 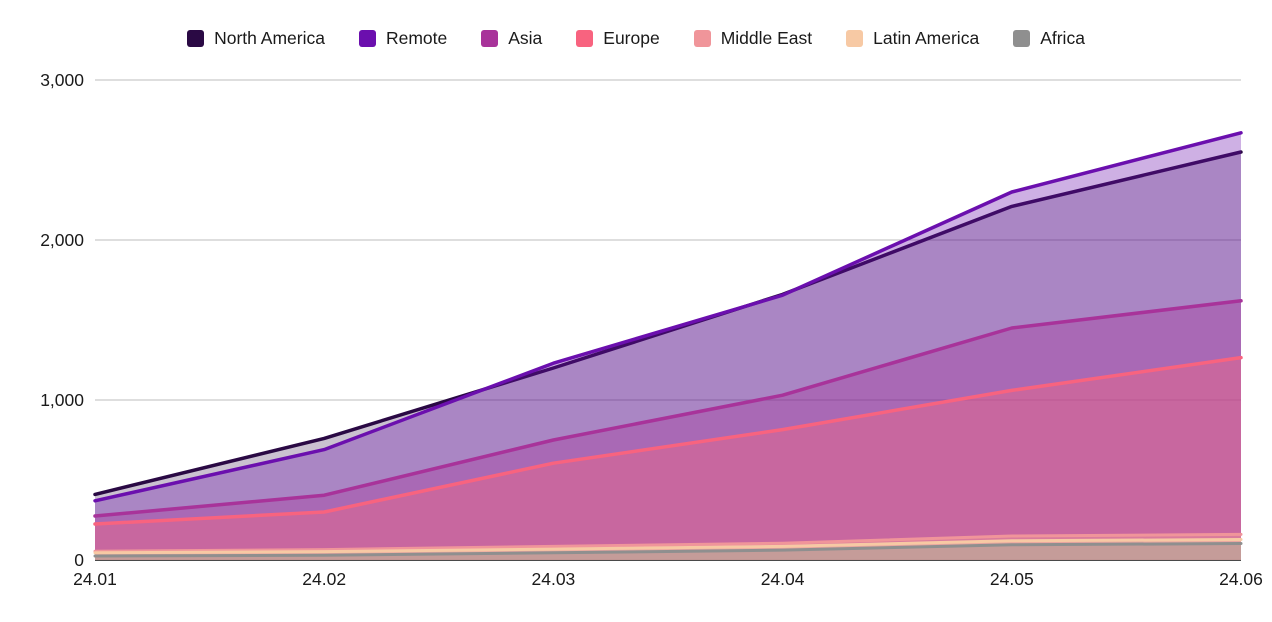 I want to click on legend-item-middle-east: Middle East, so click(x=753, y=38).